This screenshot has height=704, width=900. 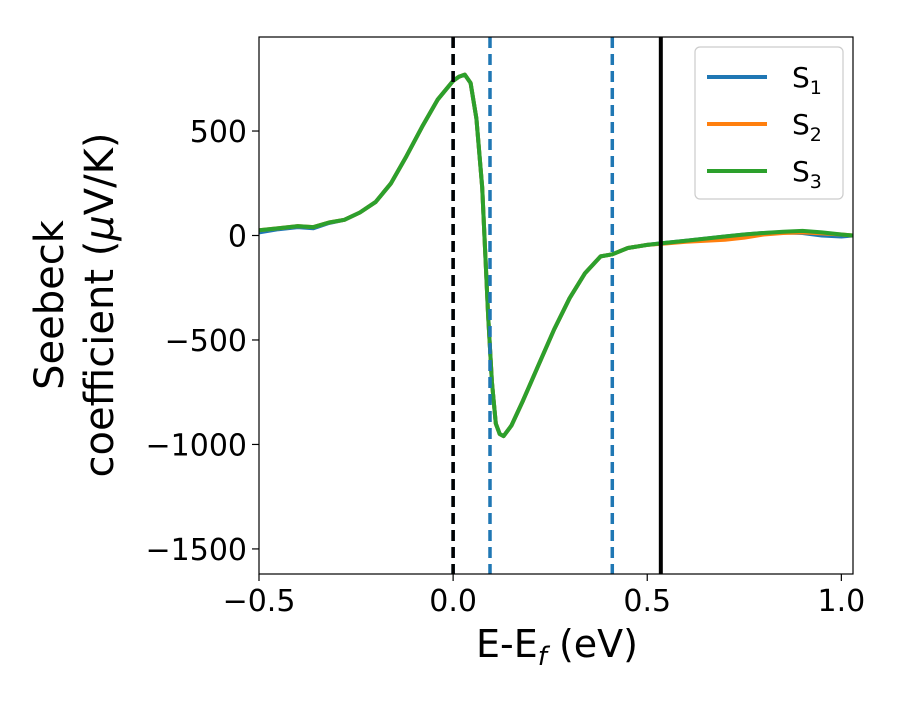 I want to click on legend-label-s1: S1, so click(x=807, y=80).